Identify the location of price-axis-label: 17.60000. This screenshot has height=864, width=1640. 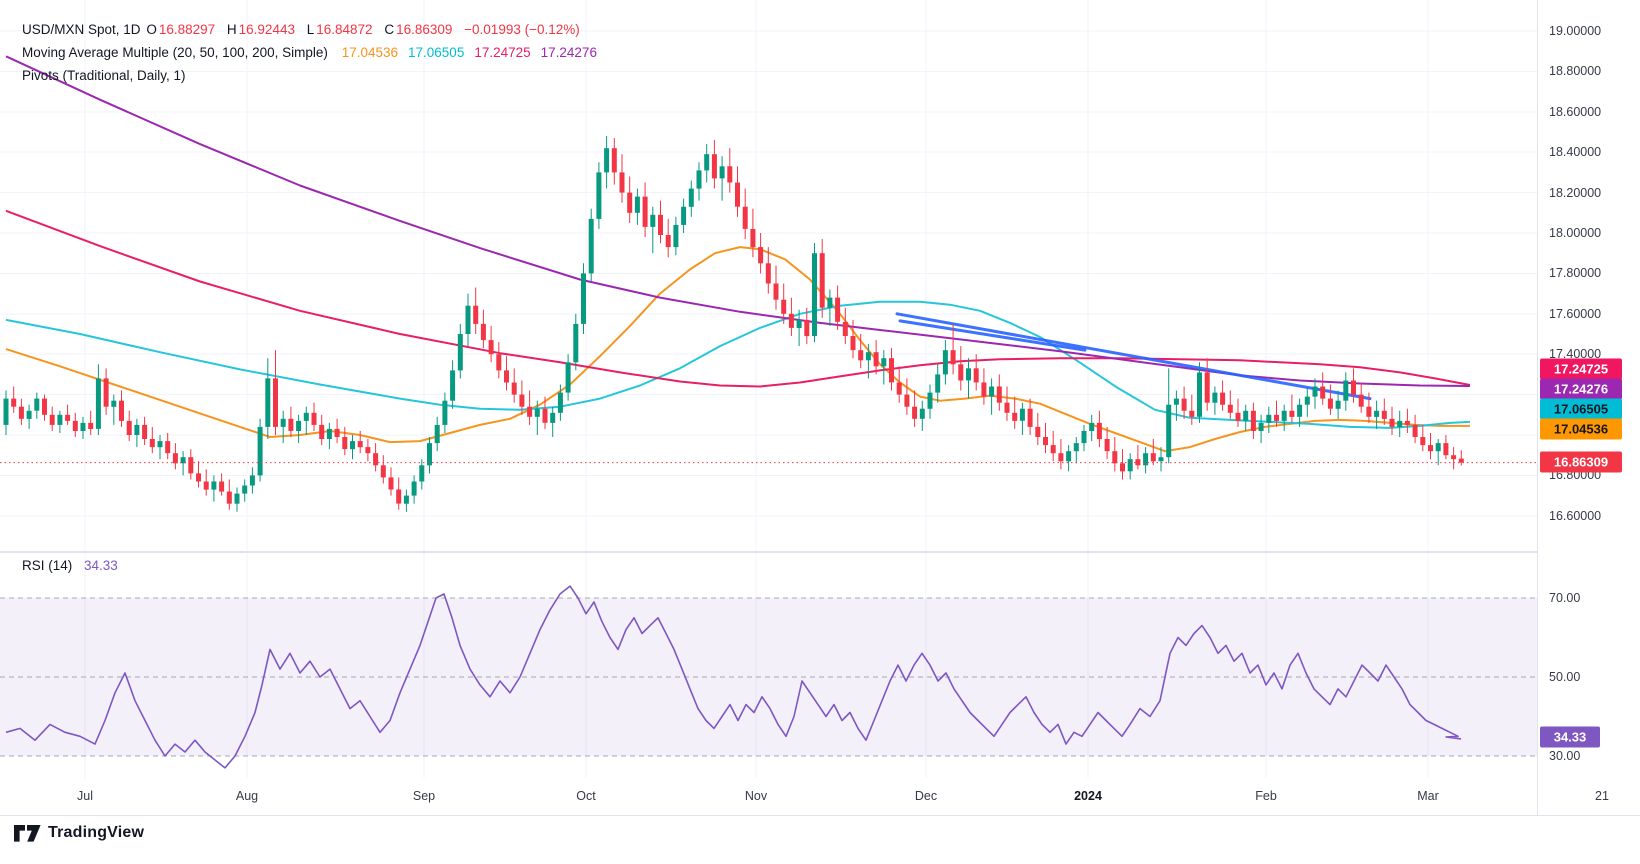
(1575, 314).